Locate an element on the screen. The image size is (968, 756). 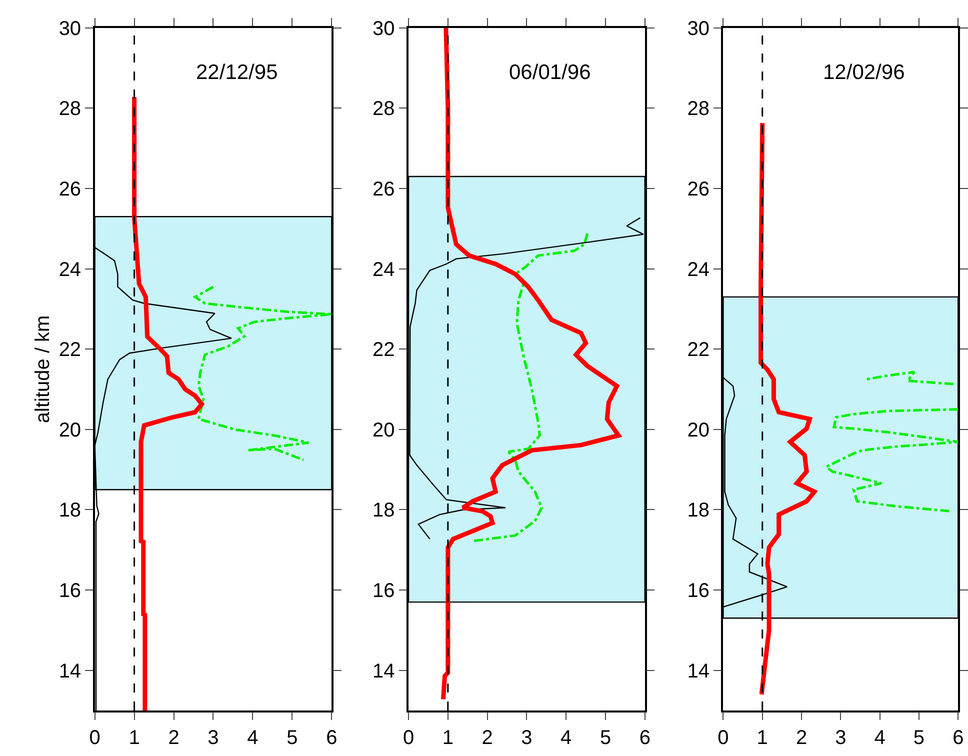
text: 22/12/95 is located at coordinates (237, 72).